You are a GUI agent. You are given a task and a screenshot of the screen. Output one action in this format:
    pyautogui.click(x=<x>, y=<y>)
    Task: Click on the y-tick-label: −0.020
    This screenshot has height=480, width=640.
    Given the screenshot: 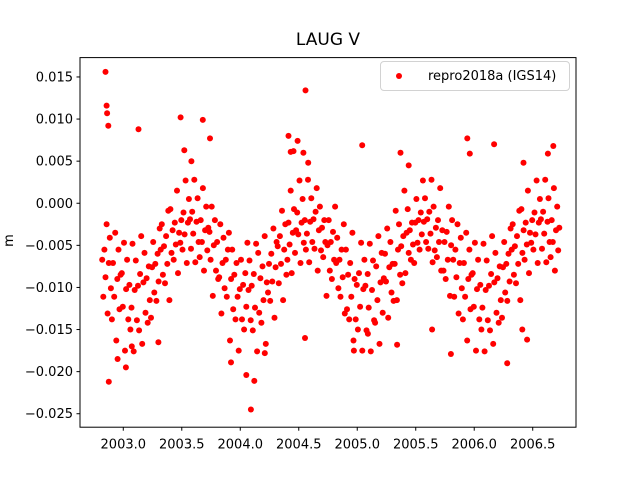 What is the action you would take?
    pyautogui.click(x=49, y=372)
    